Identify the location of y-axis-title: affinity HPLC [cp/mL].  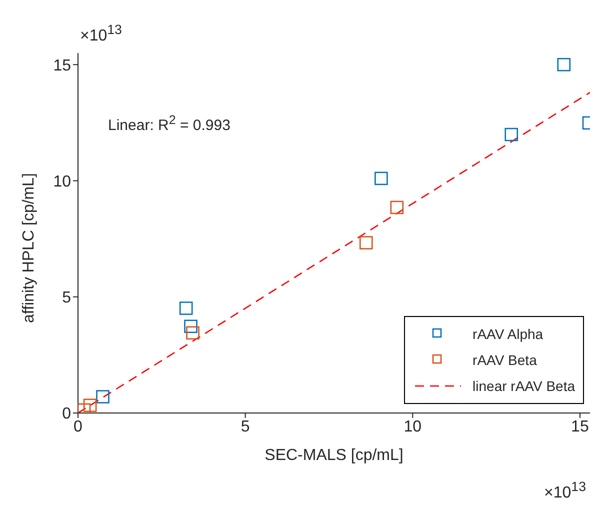
(29, 248).